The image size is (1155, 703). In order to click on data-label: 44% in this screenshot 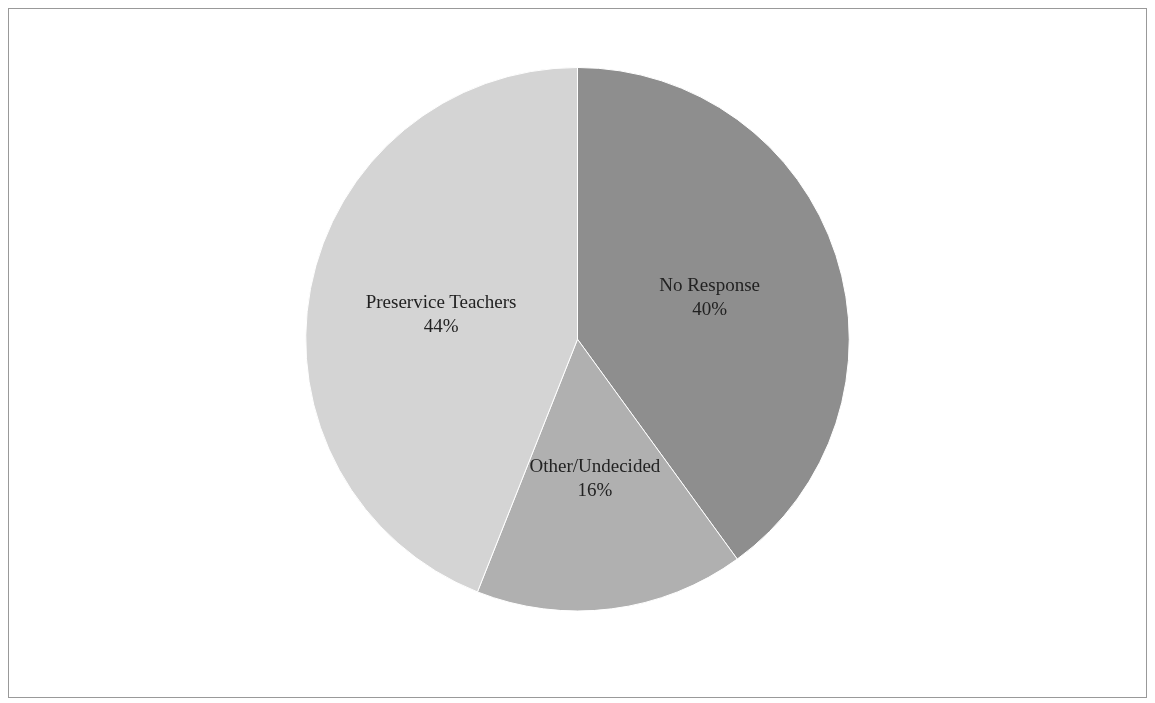, I will do `click(441, 325)`.